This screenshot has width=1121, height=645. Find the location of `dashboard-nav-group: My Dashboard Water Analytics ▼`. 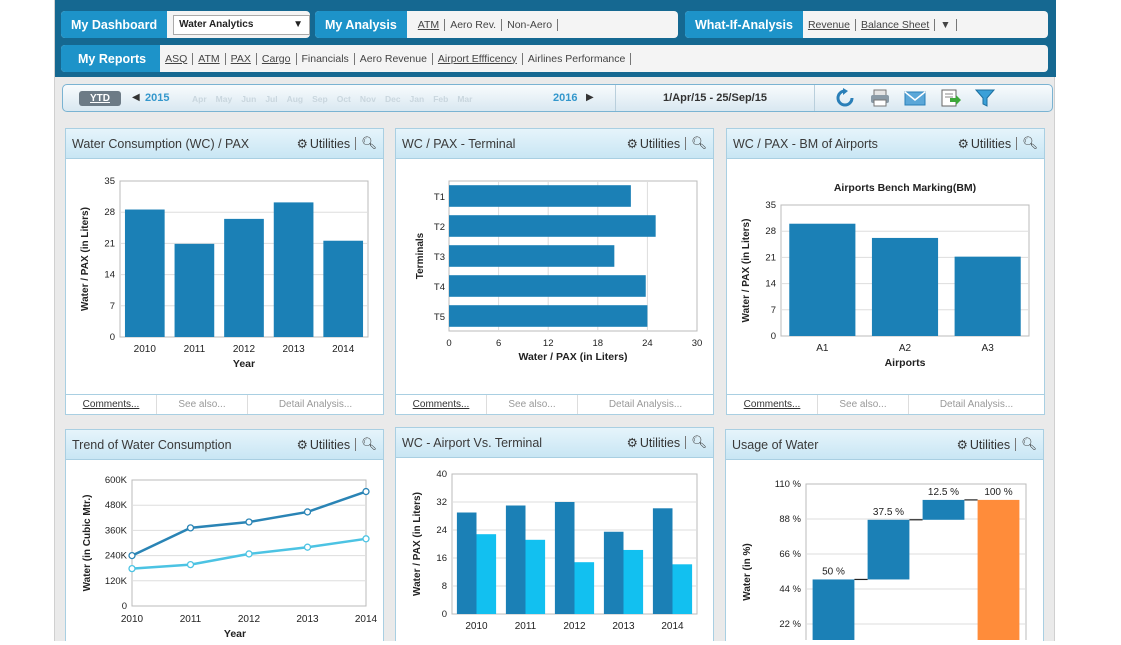

dashboard-nav-group: My Dashboard Water Analytics ▼ is located at coordinates (185, 24).